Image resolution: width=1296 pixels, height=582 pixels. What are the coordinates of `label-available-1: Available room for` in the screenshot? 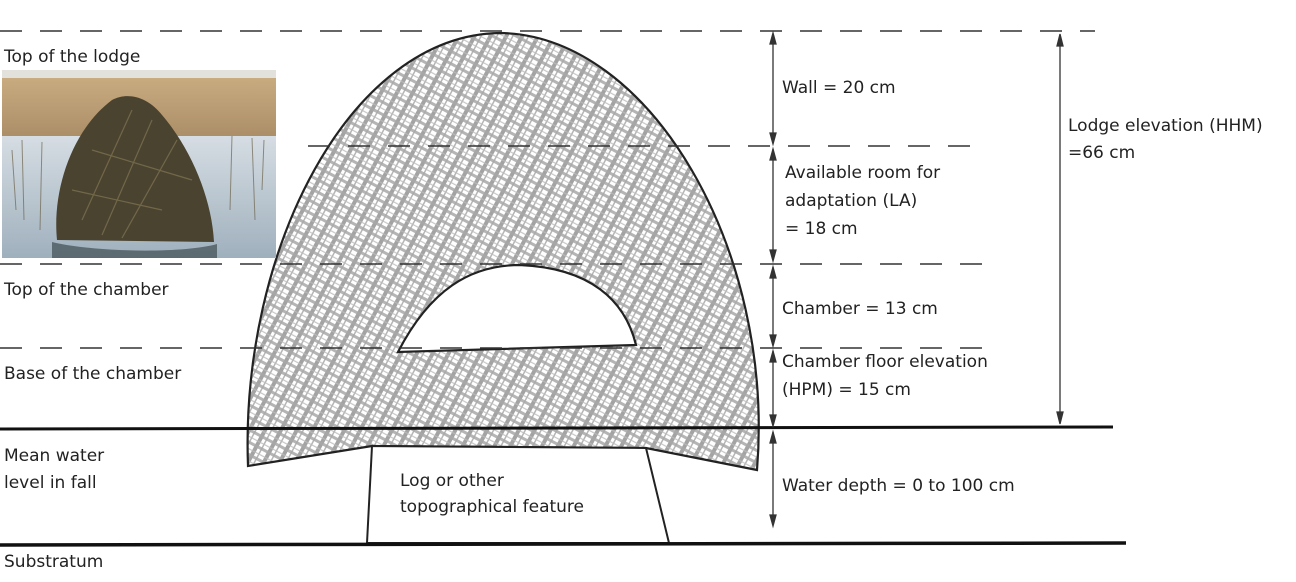 It's located at (862, 173).